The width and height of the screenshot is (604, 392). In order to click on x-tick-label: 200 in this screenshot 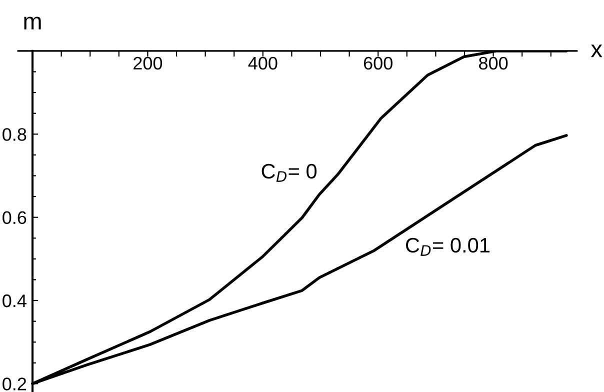, I will do `click(148, 63)`.